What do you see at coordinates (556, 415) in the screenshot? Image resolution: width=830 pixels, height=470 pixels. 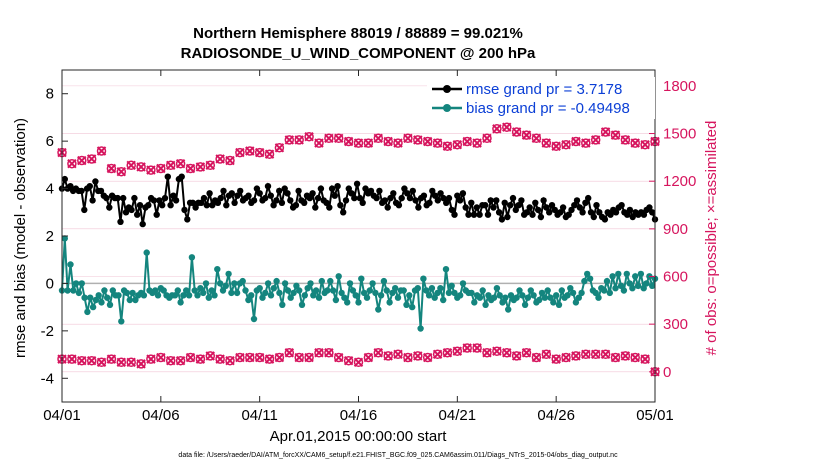 I see `x-tick-label: 04/26` at bounding box center [556, 415].